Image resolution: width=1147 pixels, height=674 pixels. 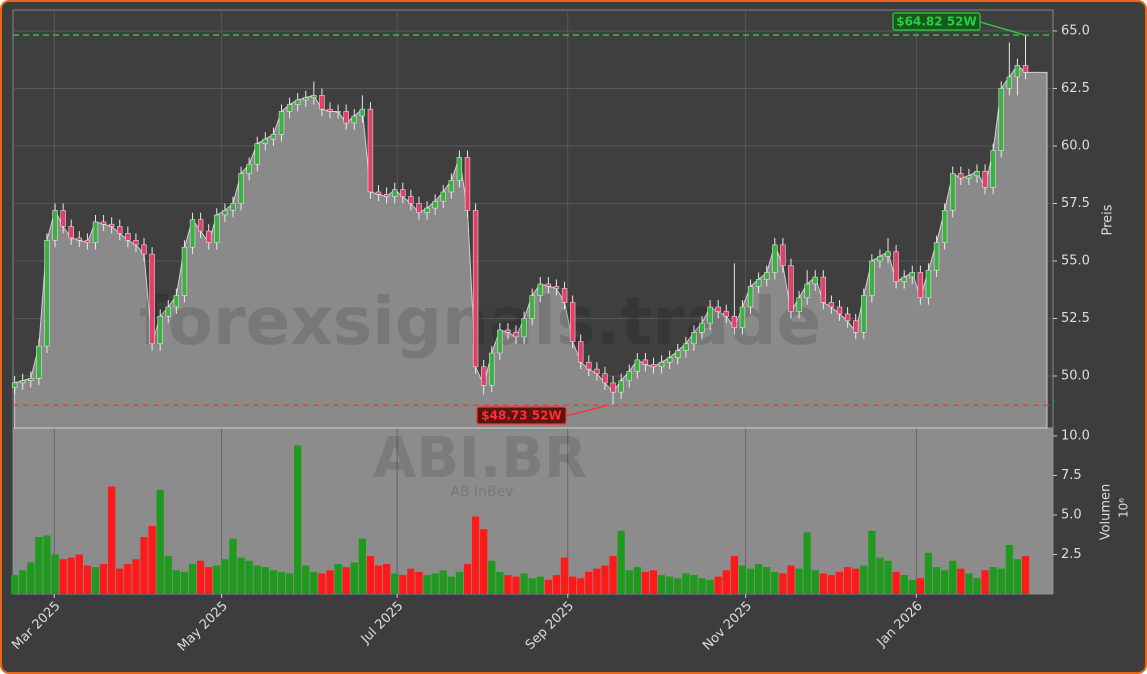 What do you see at coordinates (587, 410) in the screenshot?
I see `annotation-arrow` at bounding box center [587, 410].